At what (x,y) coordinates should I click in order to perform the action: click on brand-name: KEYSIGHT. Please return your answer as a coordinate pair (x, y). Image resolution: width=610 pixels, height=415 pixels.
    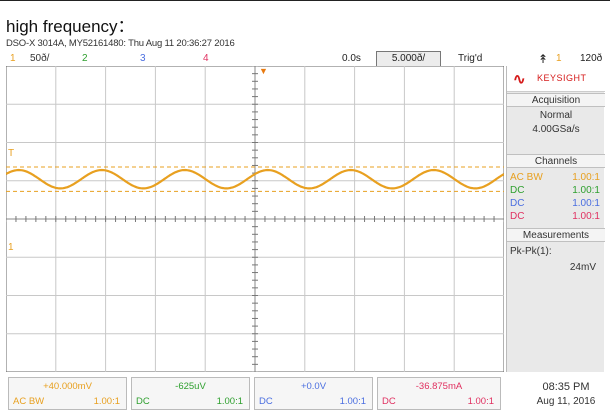
    Looking at the image, I should click on (562, 78).